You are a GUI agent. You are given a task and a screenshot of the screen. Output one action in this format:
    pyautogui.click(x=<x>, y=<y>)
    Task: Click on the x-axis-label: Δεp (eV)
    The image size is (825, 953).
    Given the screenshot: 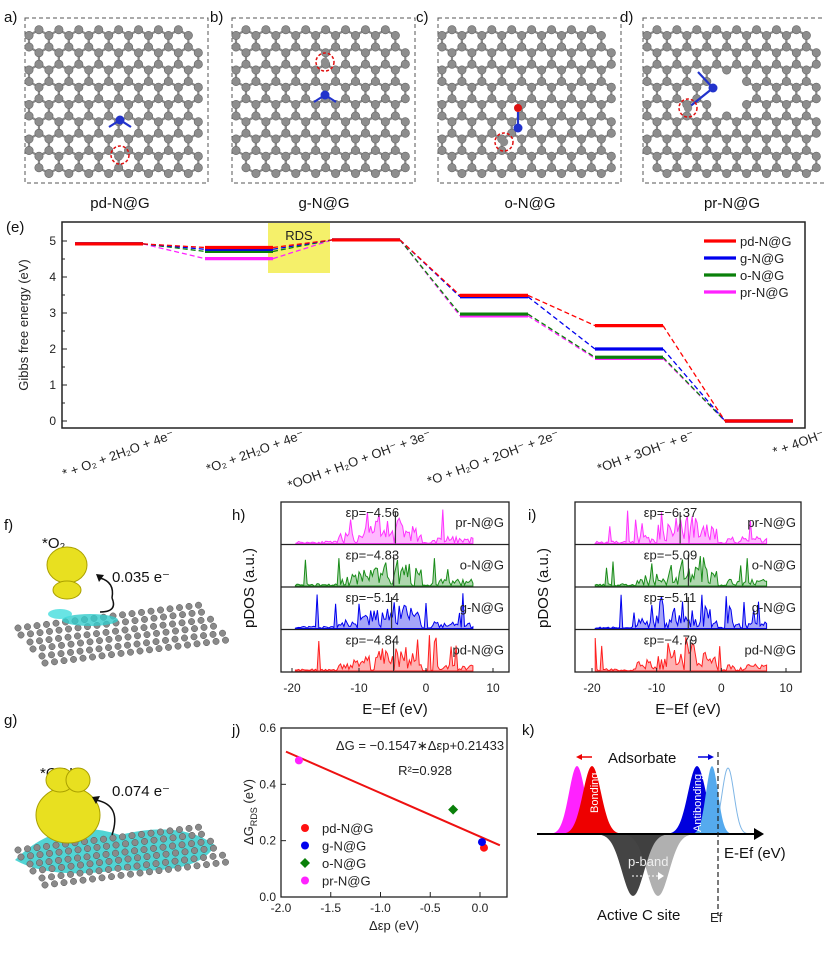 What is the action you would take?
    pyautogui.click(x=394, y=925)
    